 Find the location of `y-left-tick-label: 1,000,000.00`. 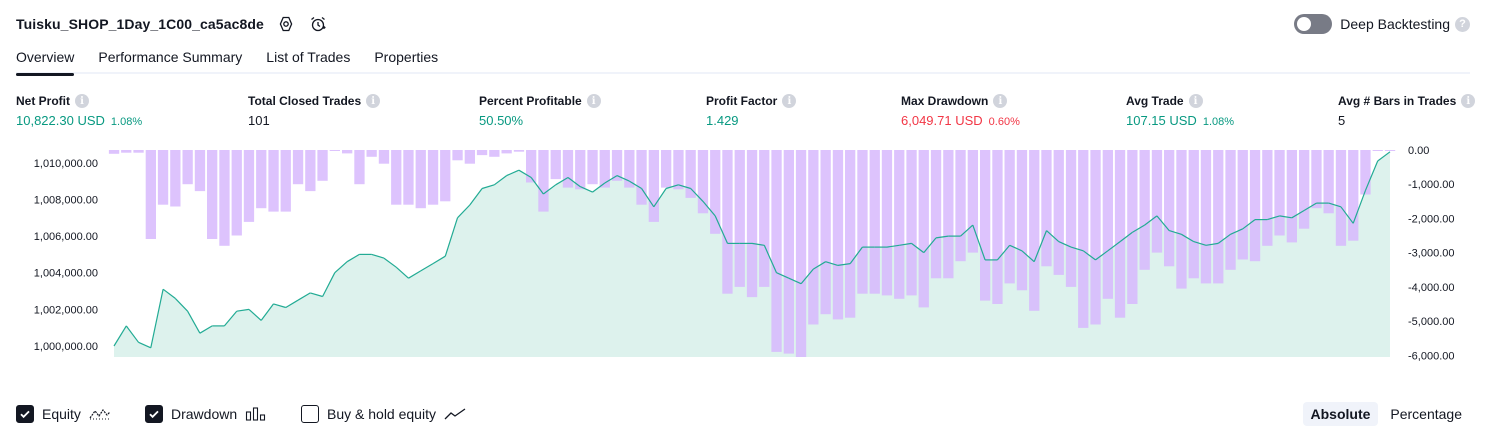

y-left-tick-label: 1,000,000.00 is located at coordinates (66, 347).